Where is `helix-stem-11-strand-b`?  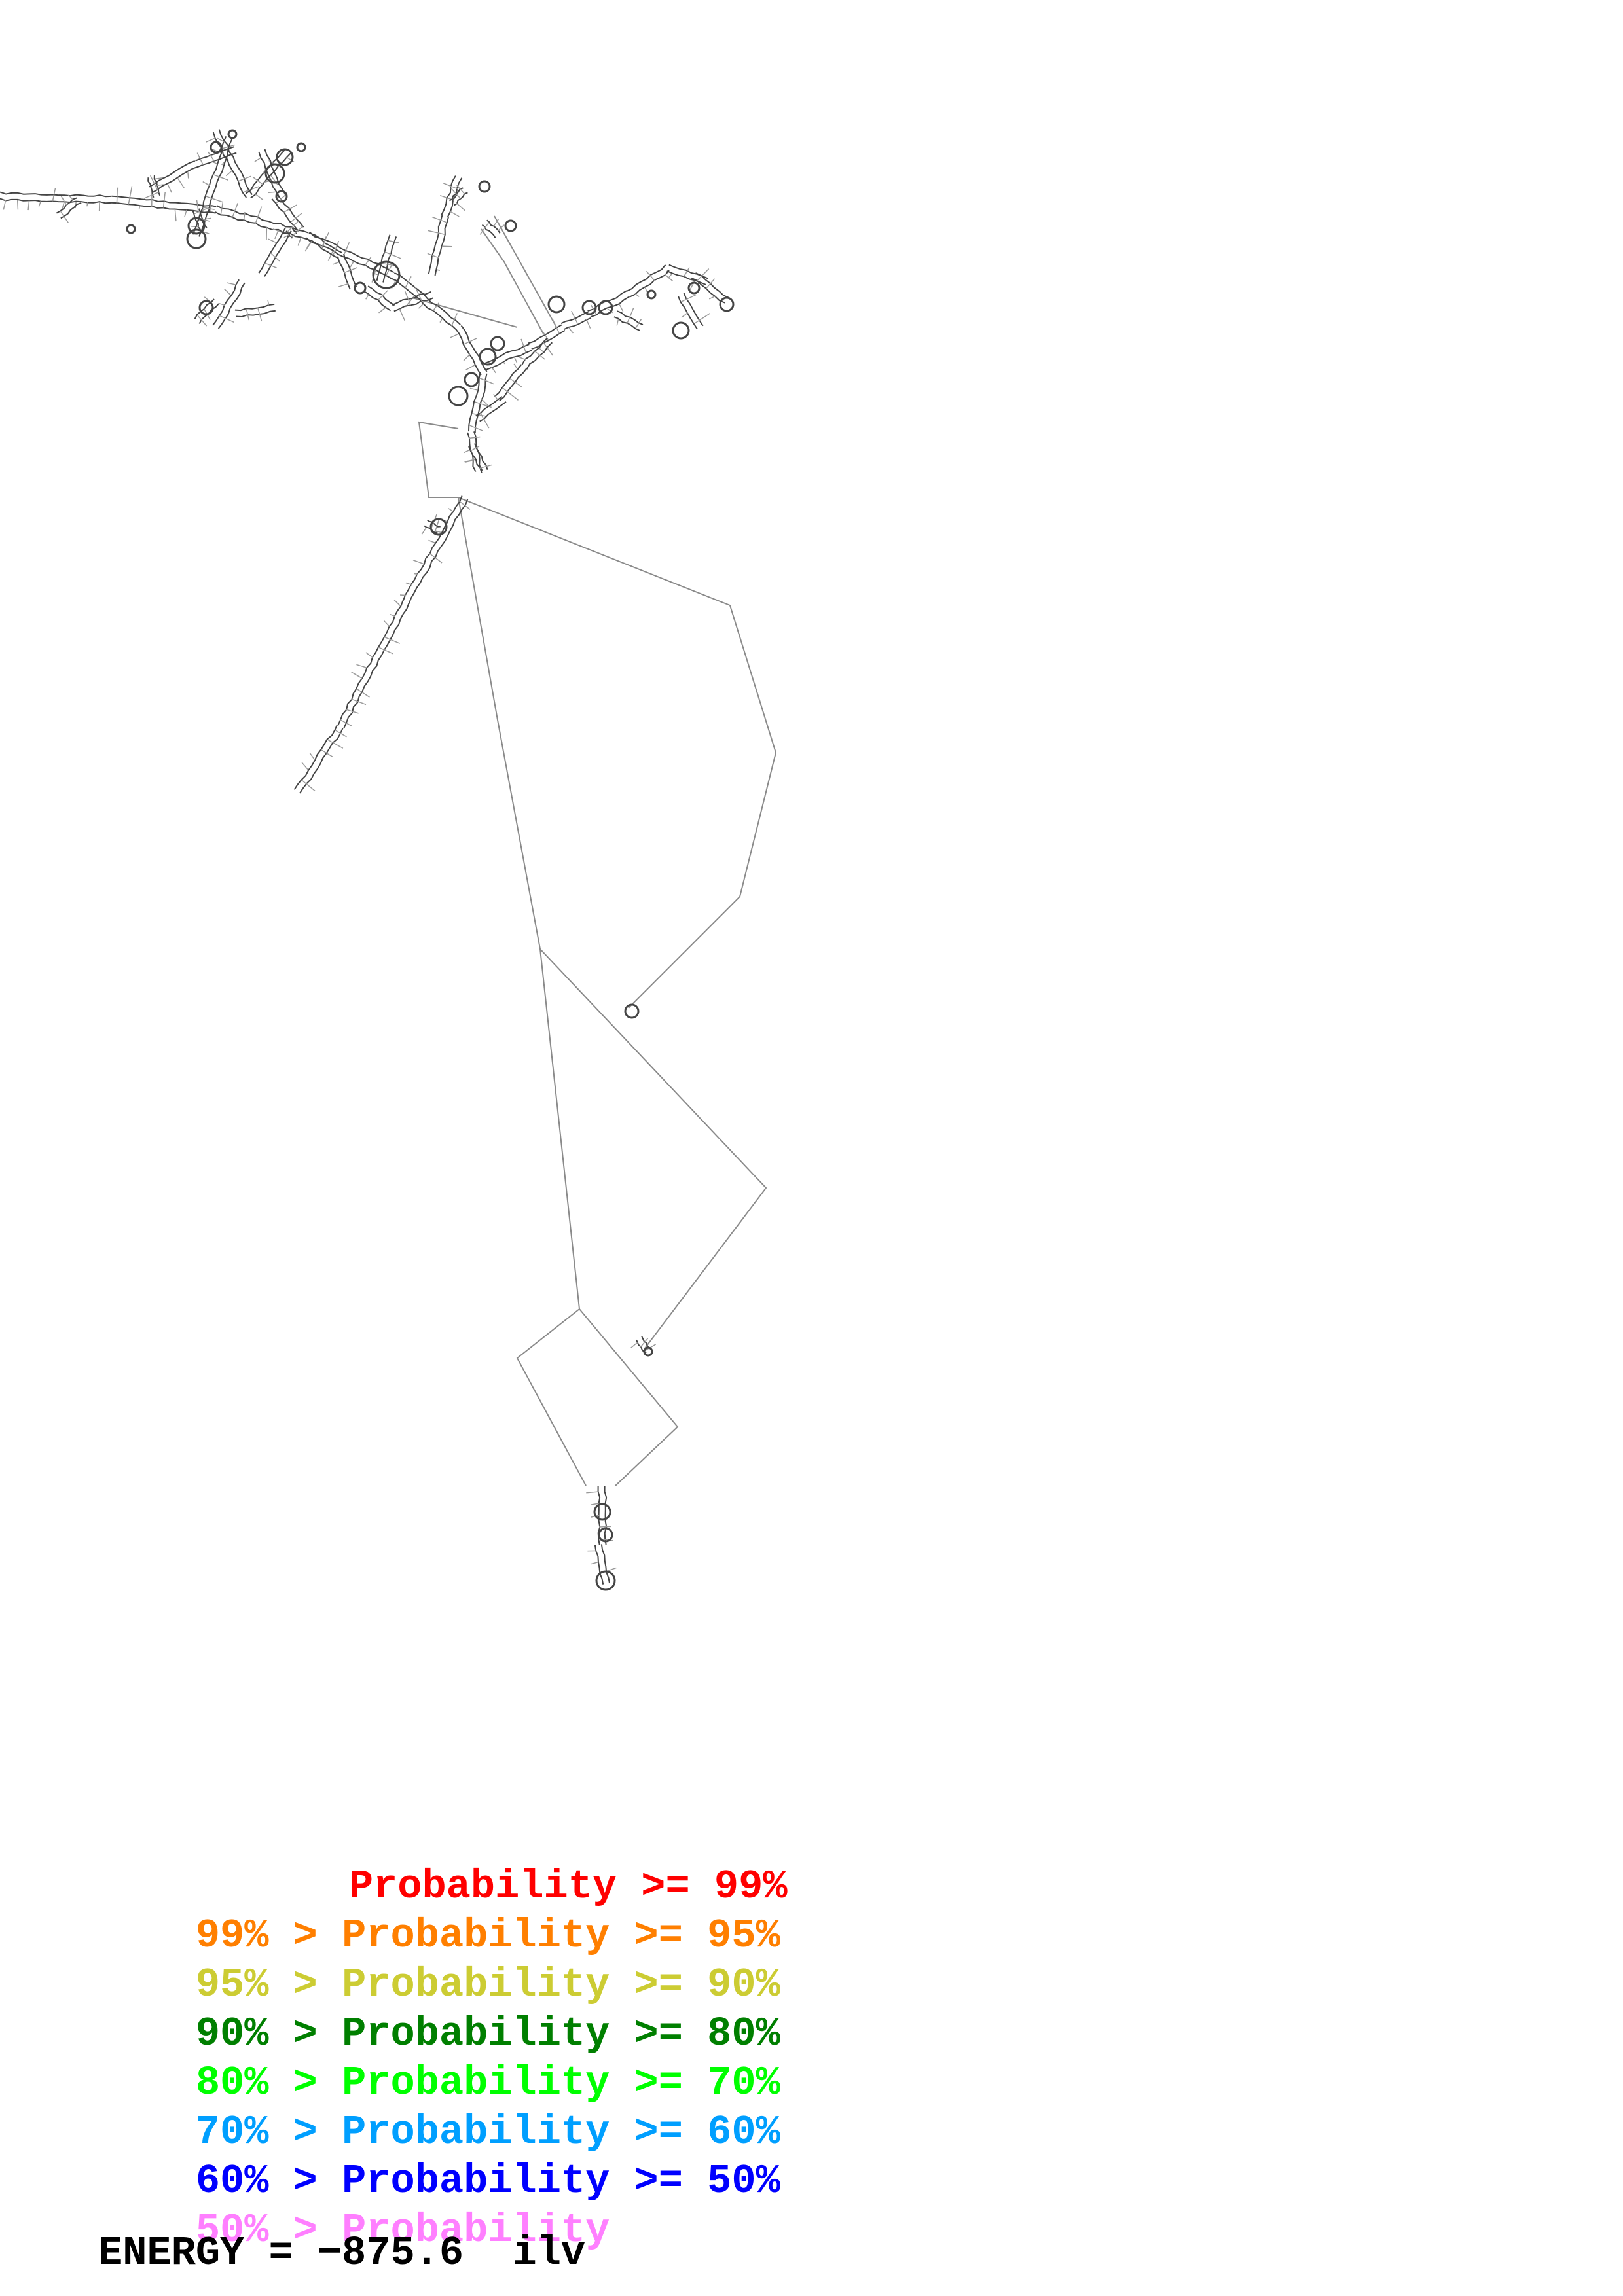 helix-stem-11-strand-b is located at coordinates (172, 174).